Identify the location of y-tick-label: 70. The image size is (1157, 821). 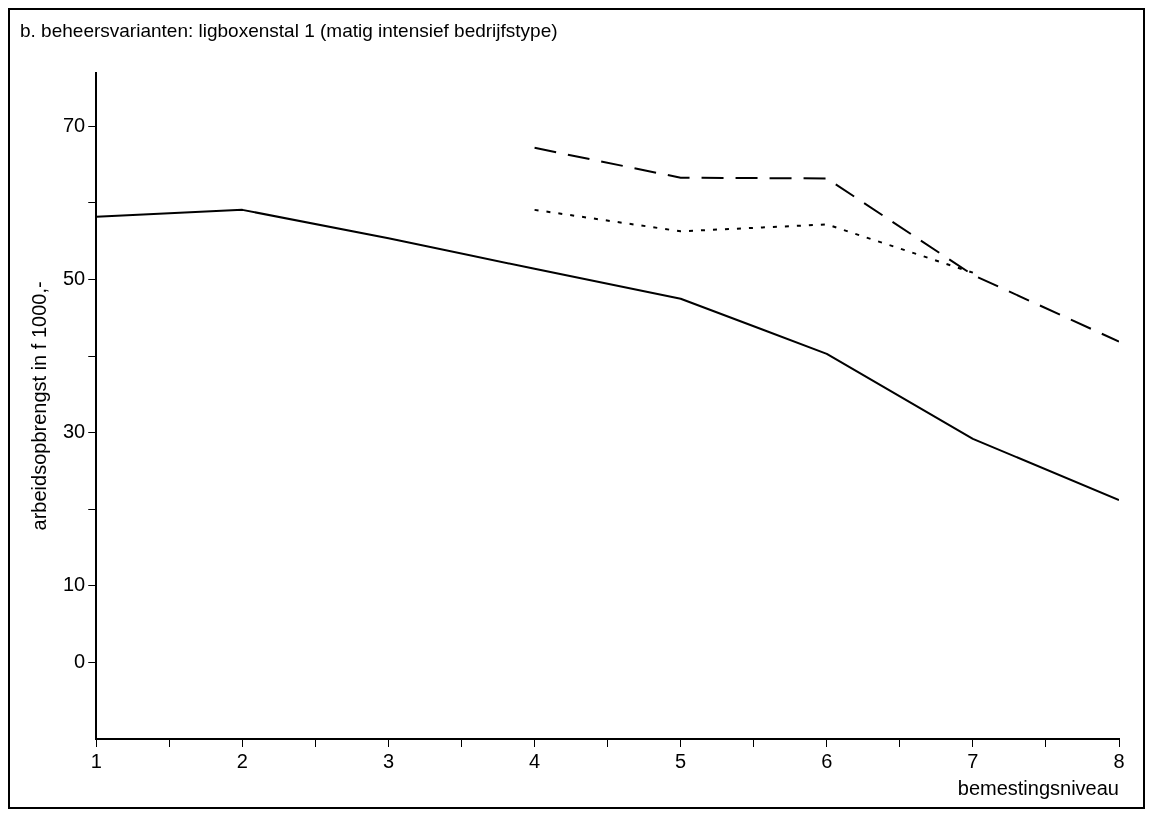
(74, 124).